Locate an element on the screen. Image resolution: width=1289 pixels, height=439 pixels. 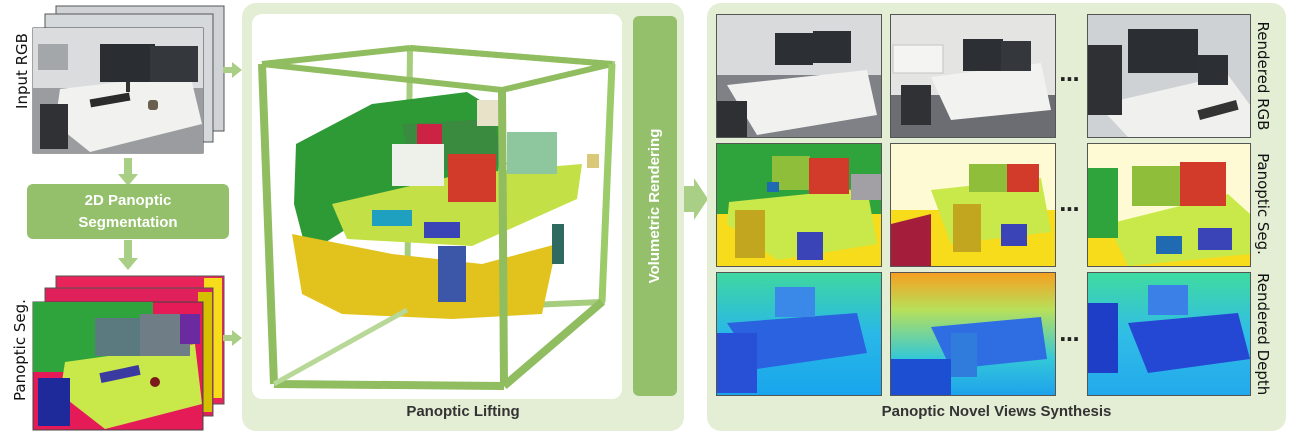
arrow-seg-to-lifting is located at coordinates (232, 338).